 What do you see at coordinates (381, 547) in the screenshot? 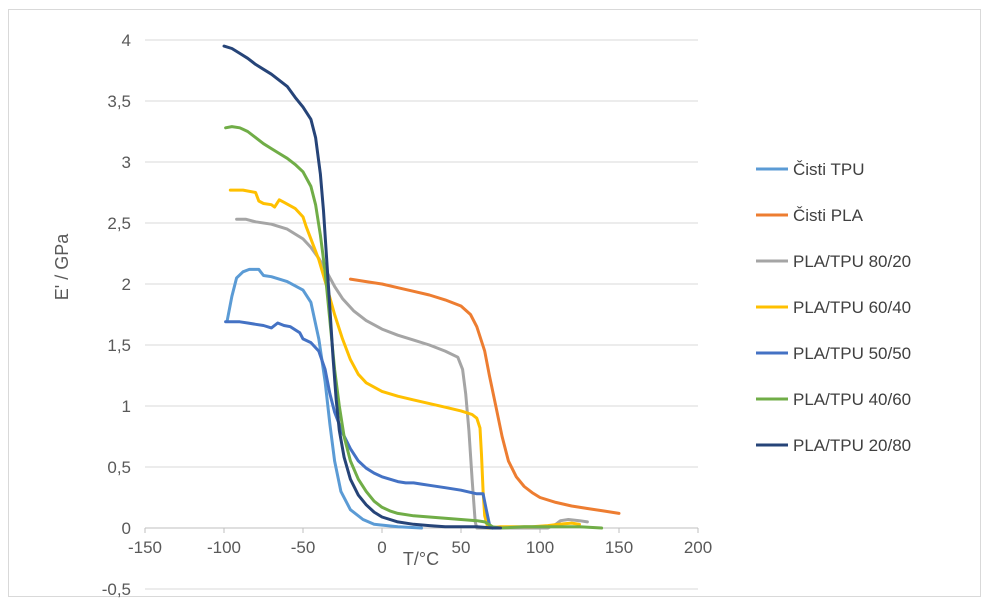
I see `x-tick-label: 0` at bounding box center [381, 547].